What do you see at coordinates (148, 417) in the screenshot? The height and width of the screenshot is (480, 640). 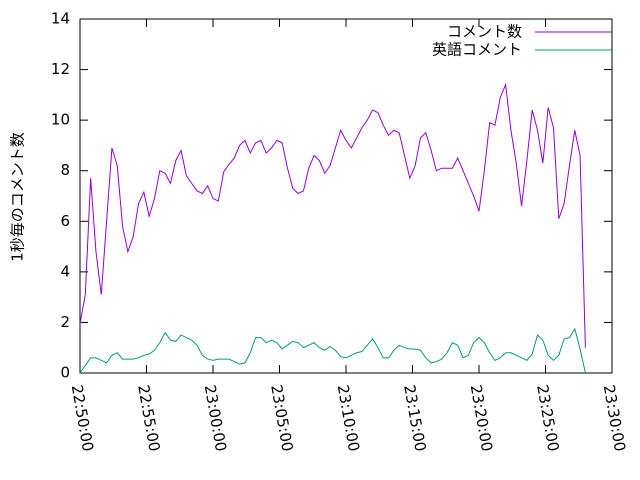 I see `x-tick-label: 22:55:00` at bounding box center [148, 417].